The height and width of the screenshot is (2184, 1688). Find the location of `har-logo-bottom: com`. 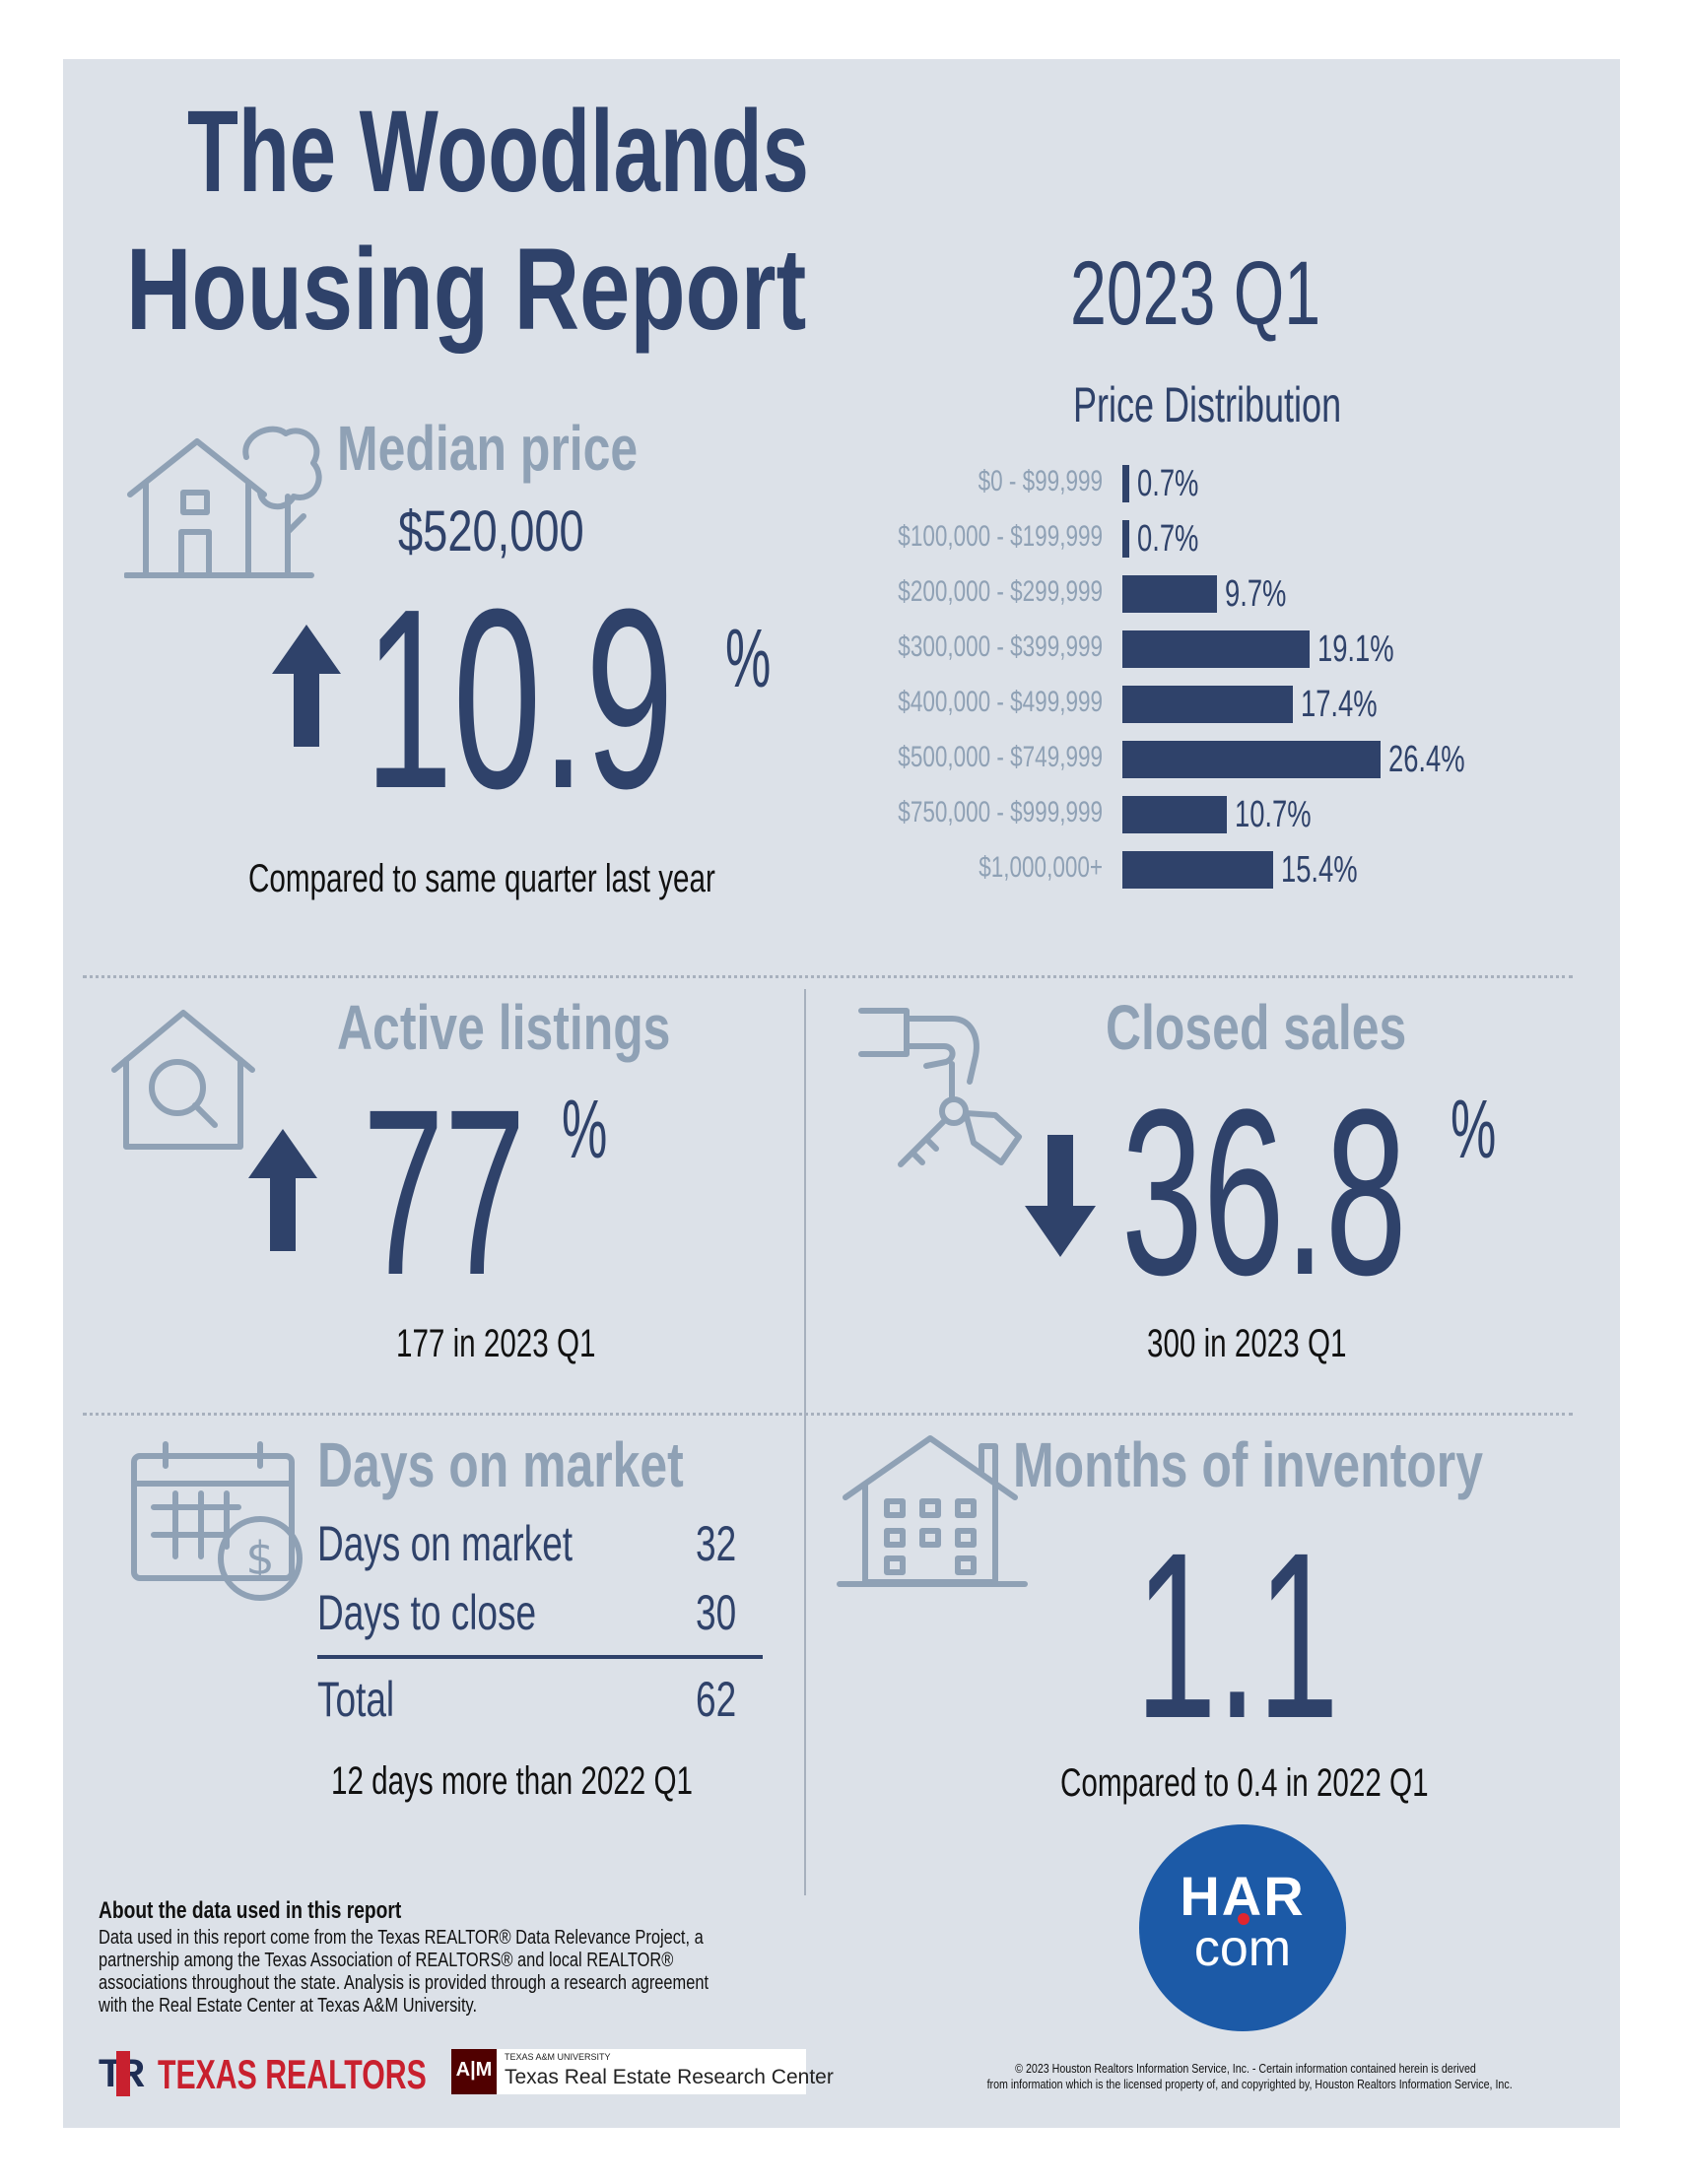

har-logo-bottom: com is located at coordinates (1242, 1948).